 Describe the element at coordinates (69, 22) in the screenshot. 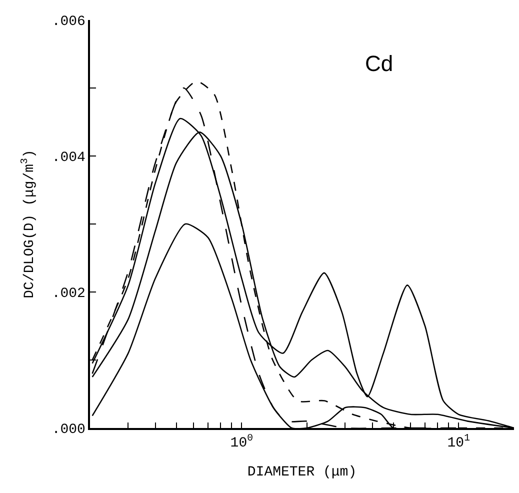

I see `y-tick-label: .006` at that location.